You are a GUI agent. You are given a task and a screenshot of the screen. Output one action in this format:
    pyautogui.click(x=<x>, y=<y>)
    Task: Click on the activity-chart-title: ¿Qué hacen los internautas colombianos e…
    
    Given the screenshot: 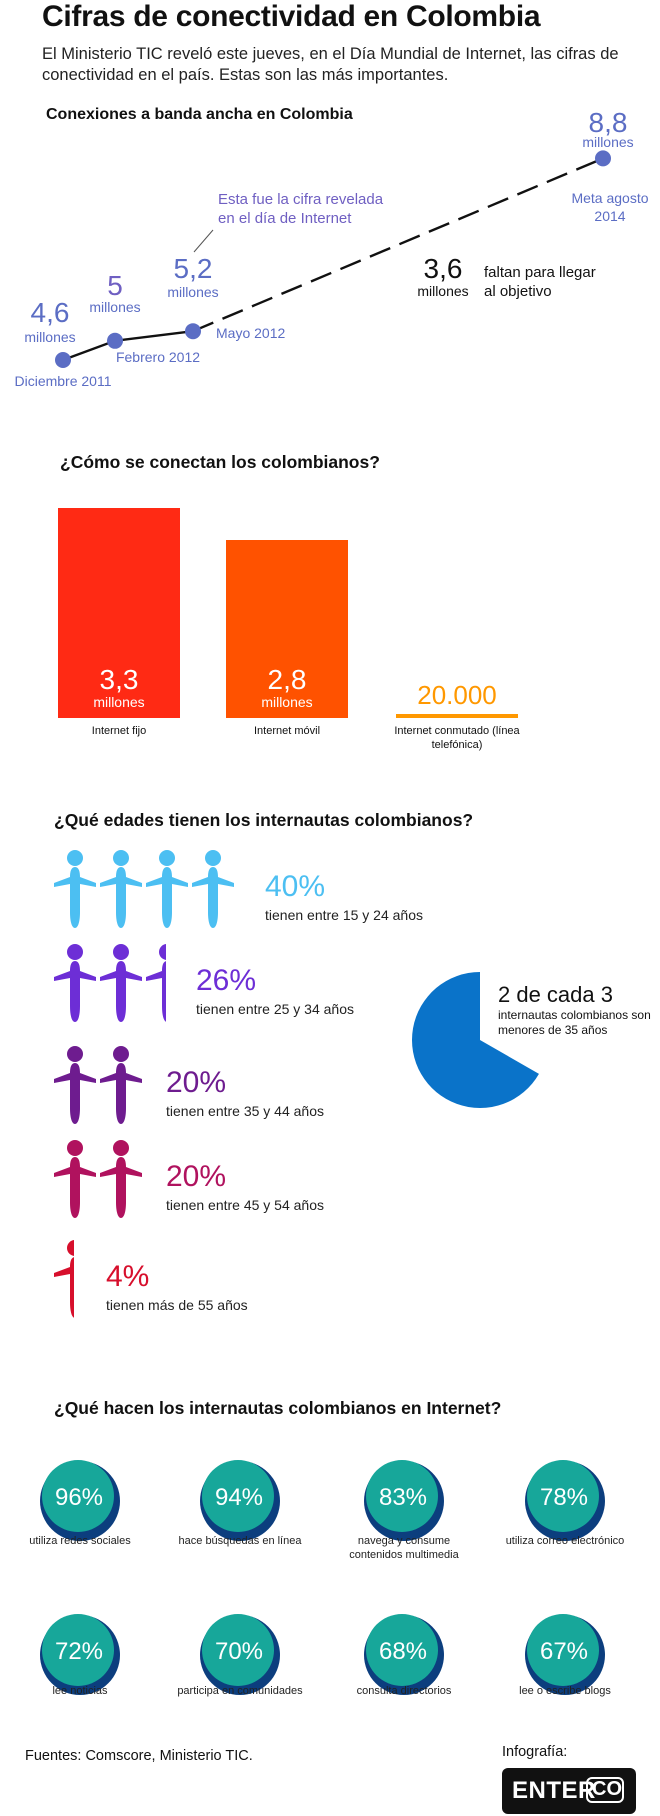 What is the action you would take?
    pyautogui.click(x=278, y=1408)
    